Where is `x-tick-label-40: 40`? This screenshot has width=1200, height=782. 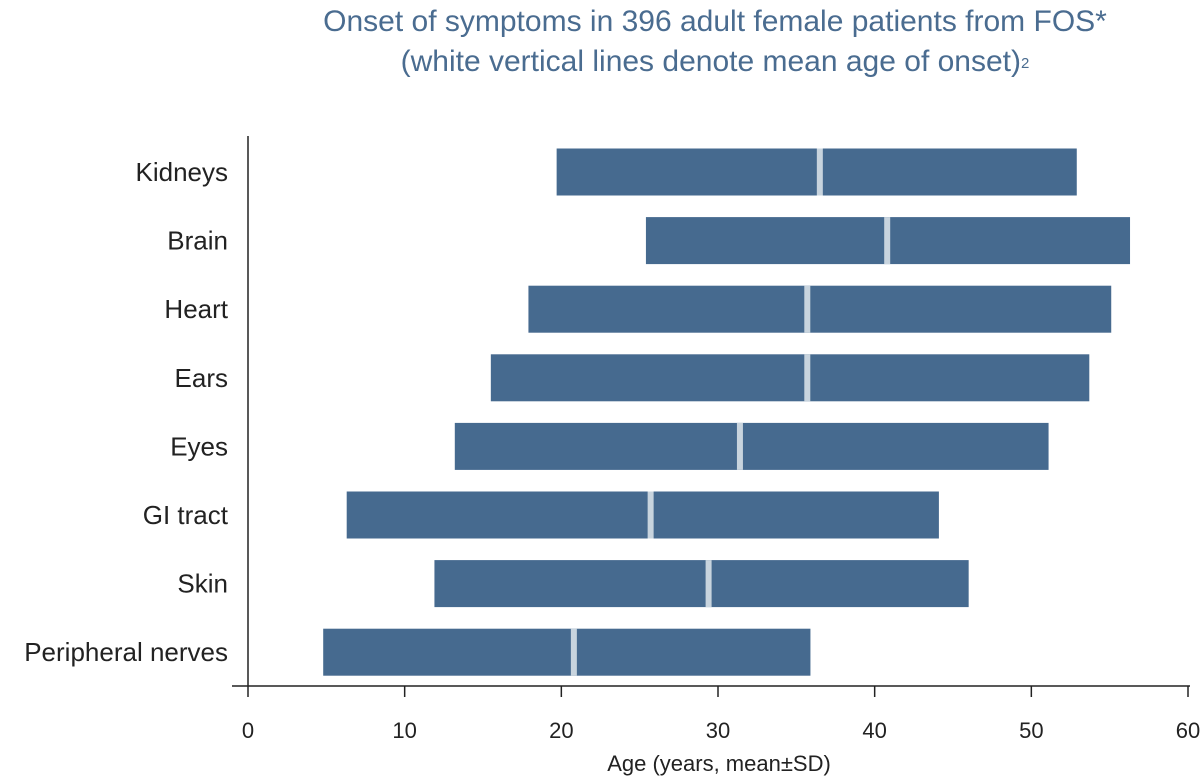
x-tick-label-40: 40 is located at coordinates (874, 730).